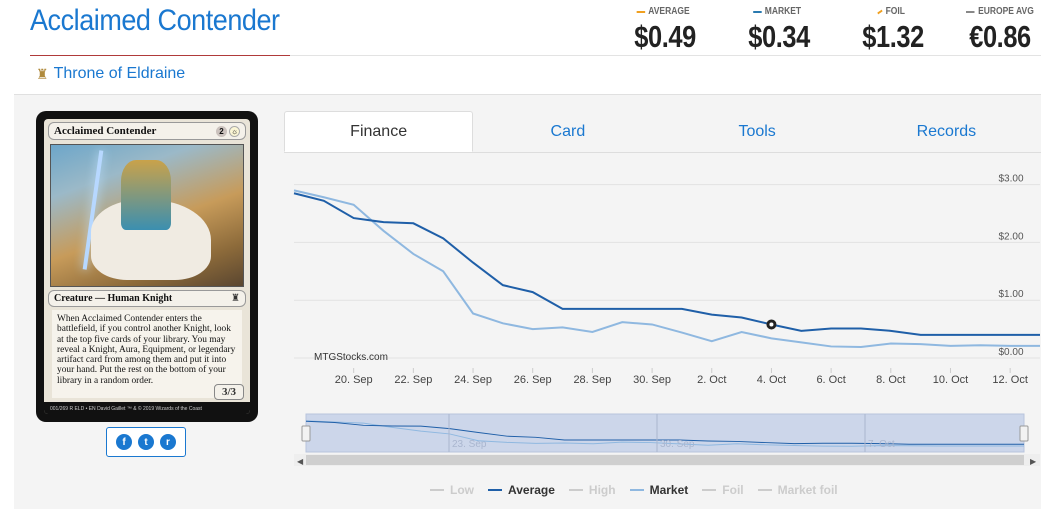  What do you see at coordinates (830, 380) in the screenshot?
I see `x-tick-label: 6. Oct` at bounding box center [830, 380].